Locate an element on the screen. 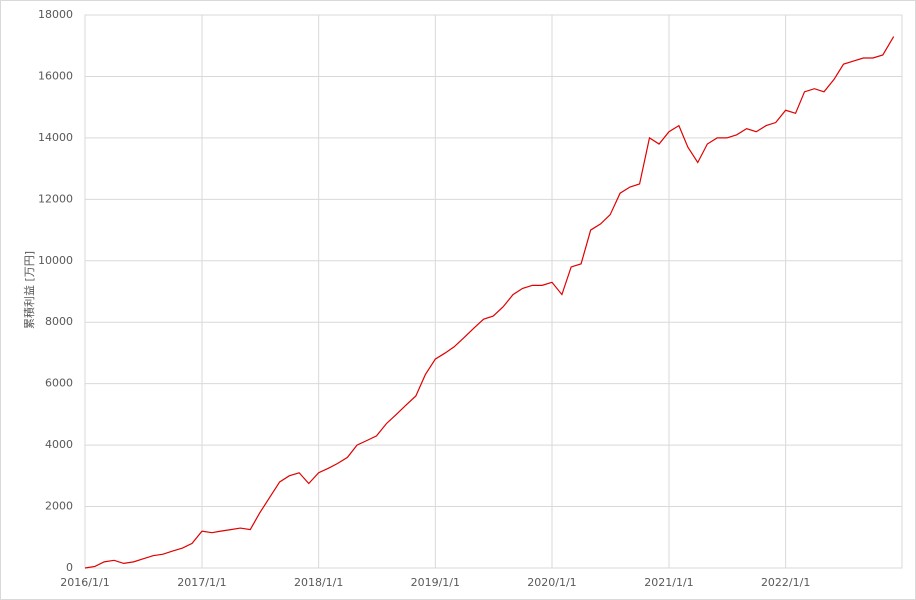  x-tick-label: 2021/1/1 is located at coordinates (668, 582).